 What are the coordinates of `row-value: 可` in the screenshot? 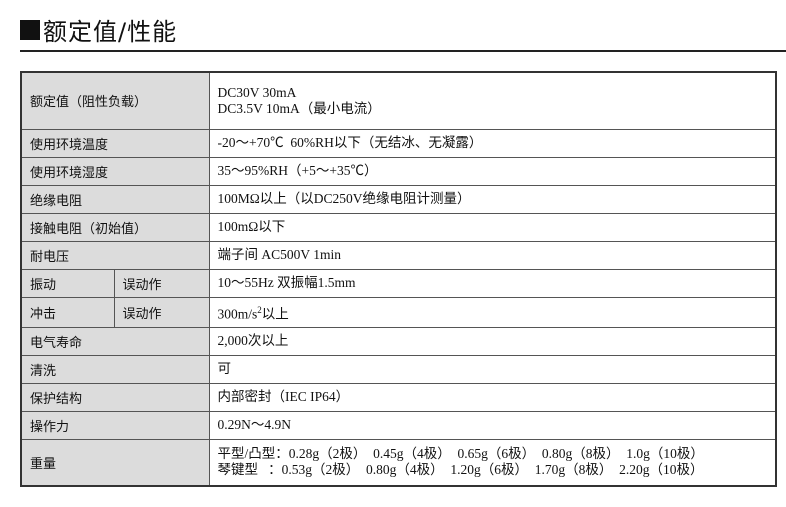 It's located at (492, 369).